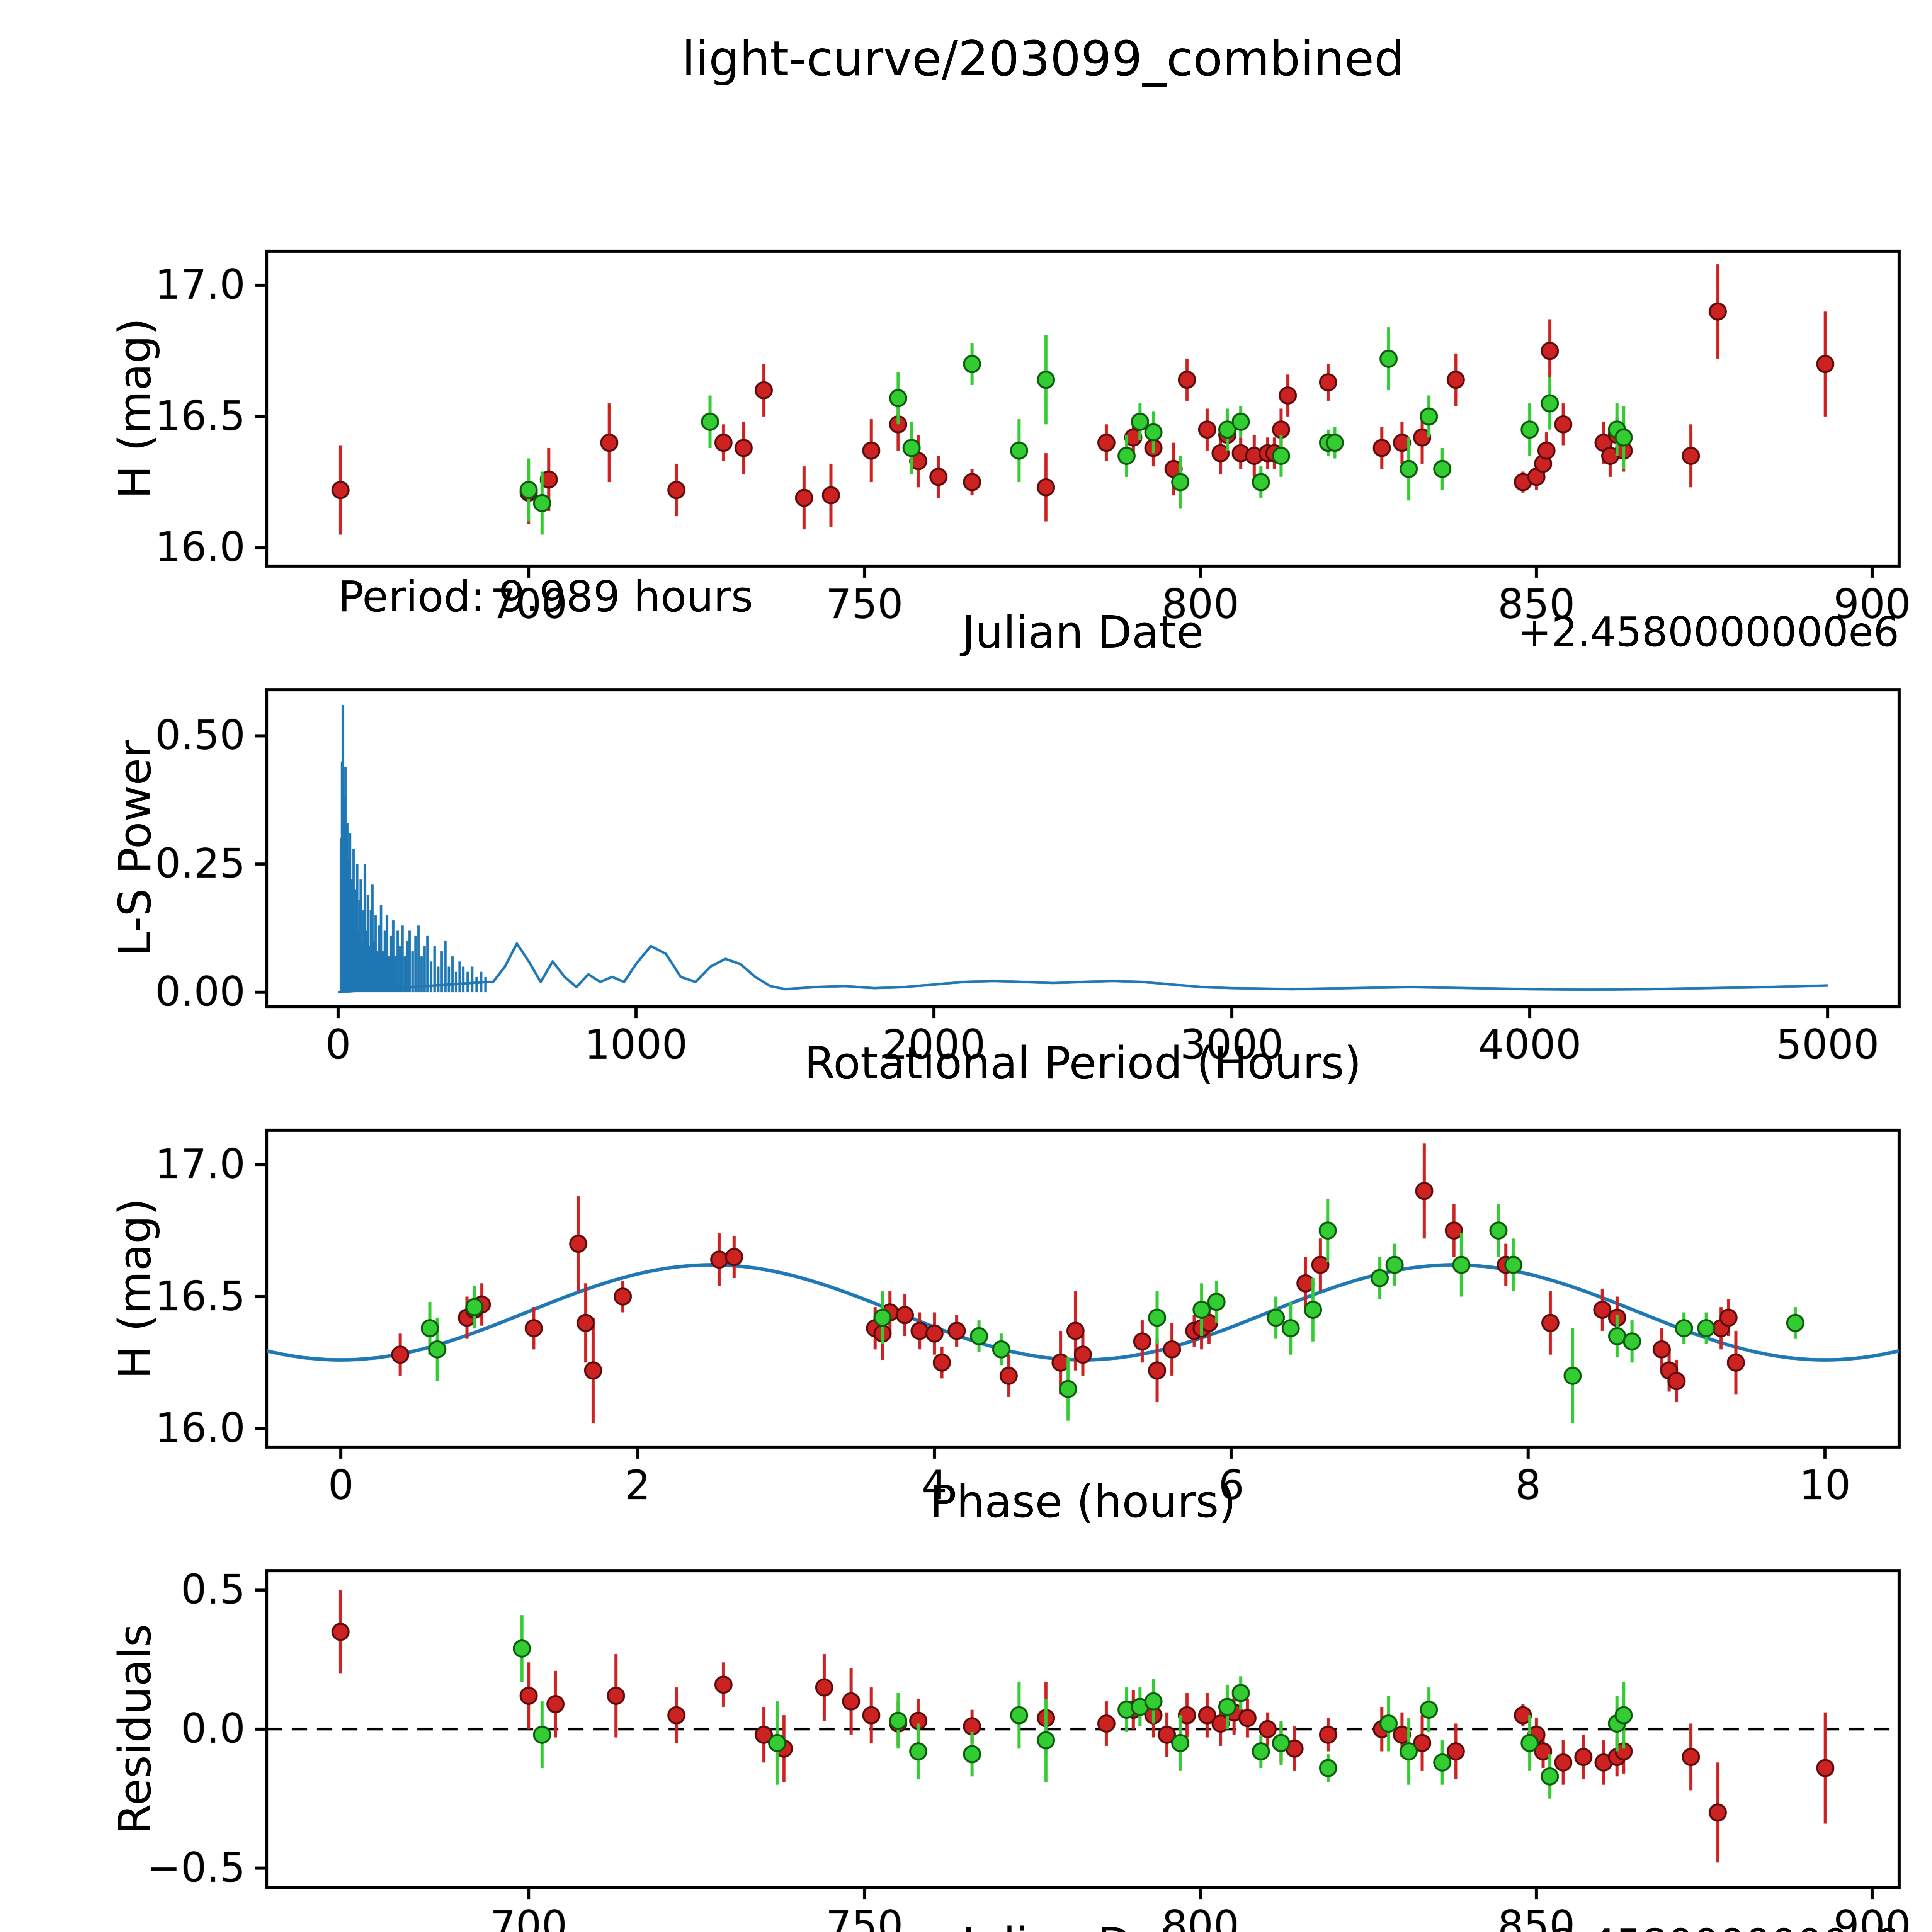 This screenshot has width=1932, height=1932. What do you see at coordinates (546, 596) in the screenshot?
I see `period-annotation: Period: 9.989 hours` at bounding box center [546, 596].